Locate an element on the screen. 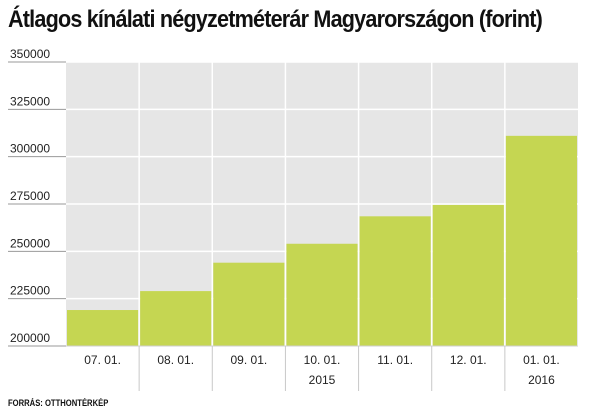 This screenshot has height=417, width=605. x-tick-label: 09. 01. is located at coordinates (249, 360).